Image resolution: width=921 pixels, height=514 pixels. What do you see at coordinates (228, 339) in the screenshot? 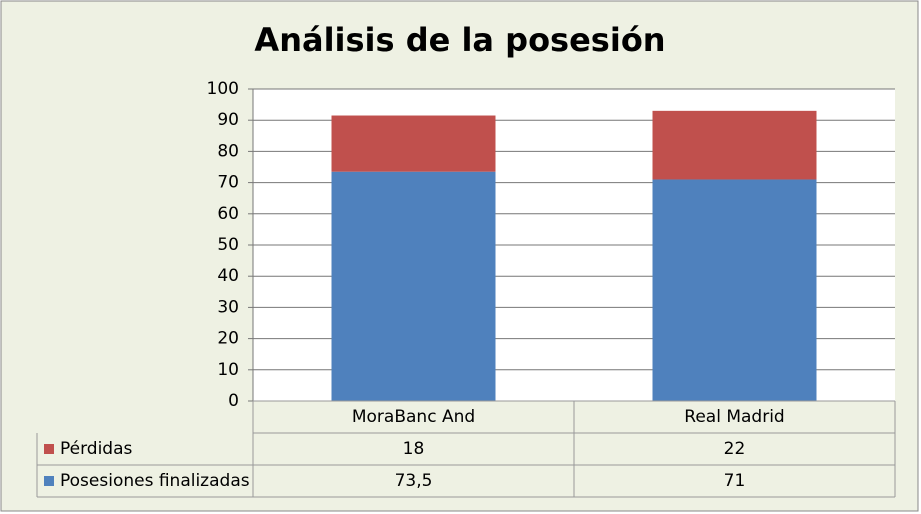
I see `y-tick-label: 20` at bounding box center [228, 339].